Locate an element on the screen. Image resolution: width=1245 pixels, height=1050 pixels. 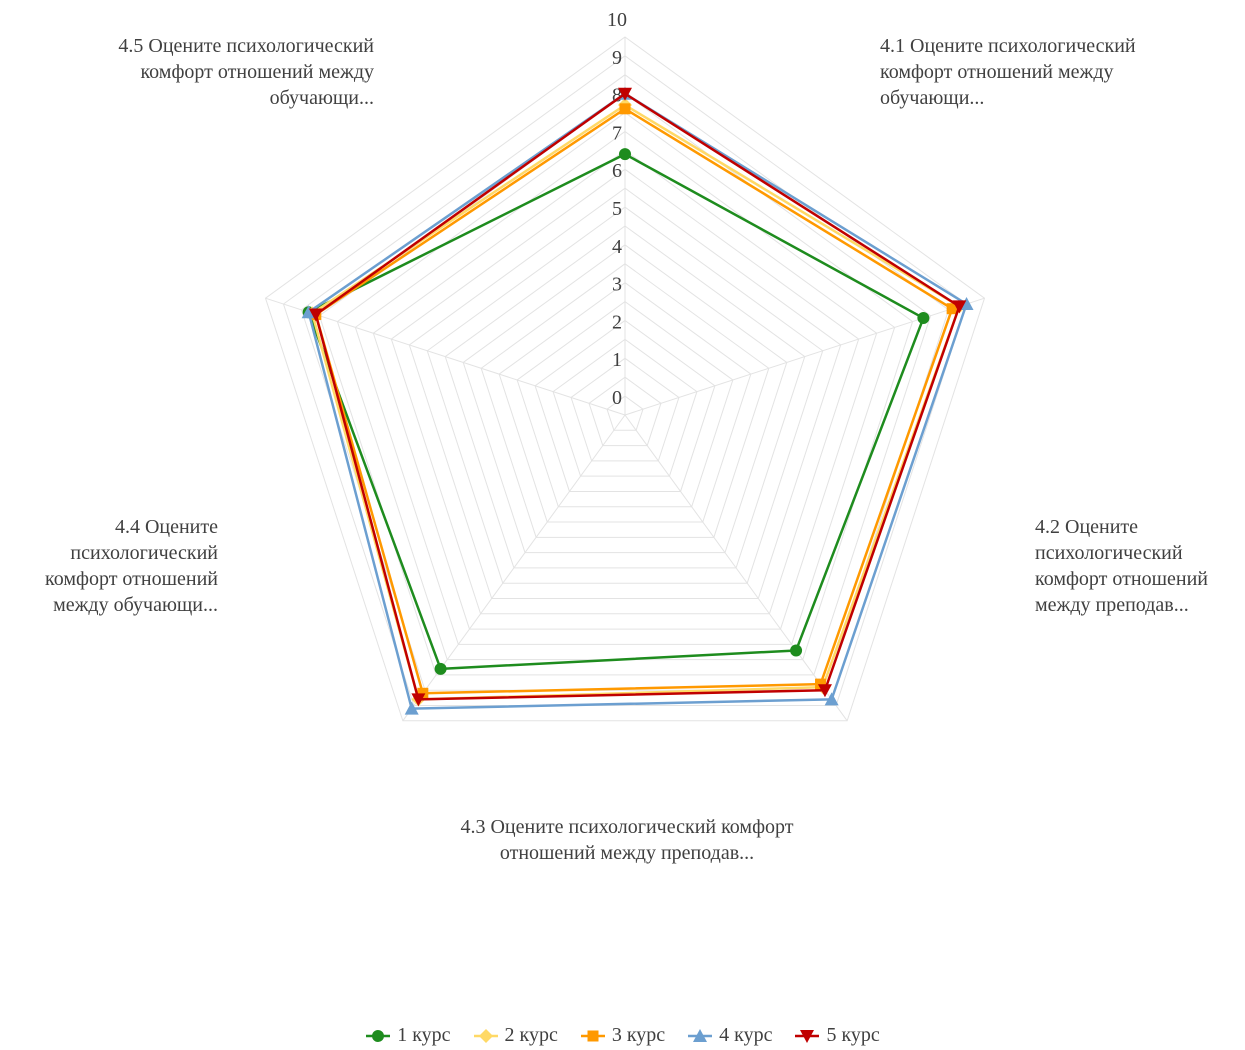
category-label-line: 4.3 Оцените психологический комфорт is located at coordinates (627, 827).